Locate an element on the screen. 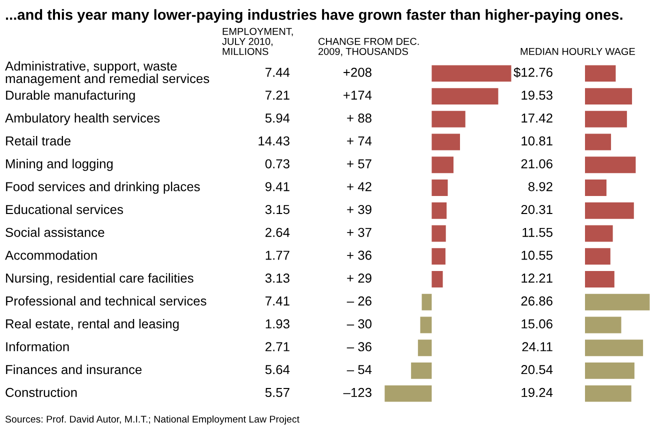 This screenshot has width=650, height=428. category-label: Information is located at coordinates (37, 347).